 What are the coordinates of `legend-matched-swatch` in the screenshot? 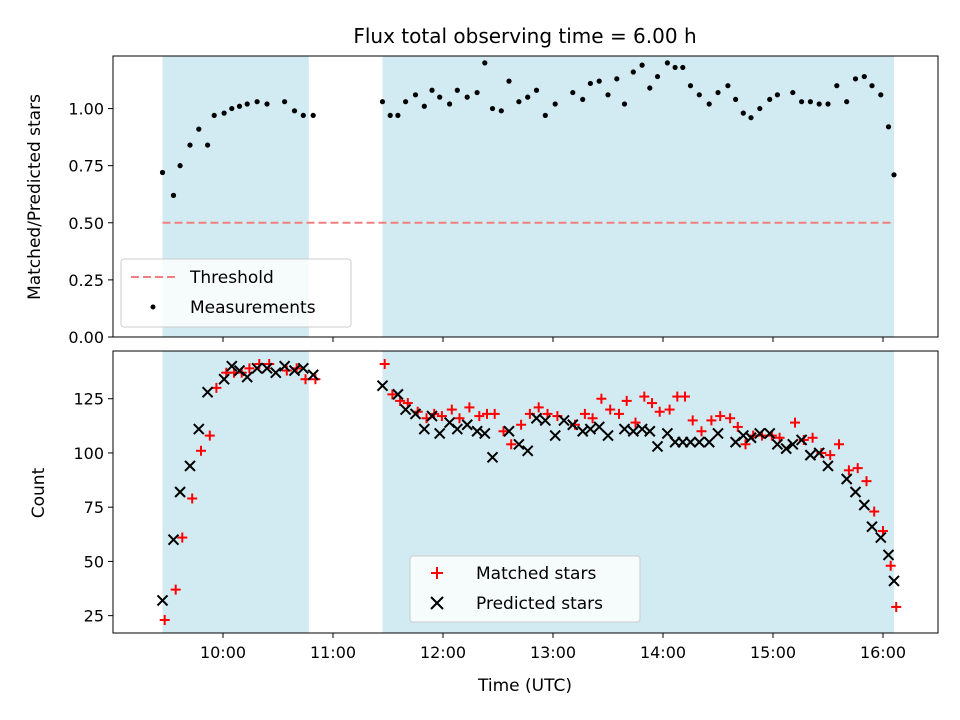 It's located at (437, 573).